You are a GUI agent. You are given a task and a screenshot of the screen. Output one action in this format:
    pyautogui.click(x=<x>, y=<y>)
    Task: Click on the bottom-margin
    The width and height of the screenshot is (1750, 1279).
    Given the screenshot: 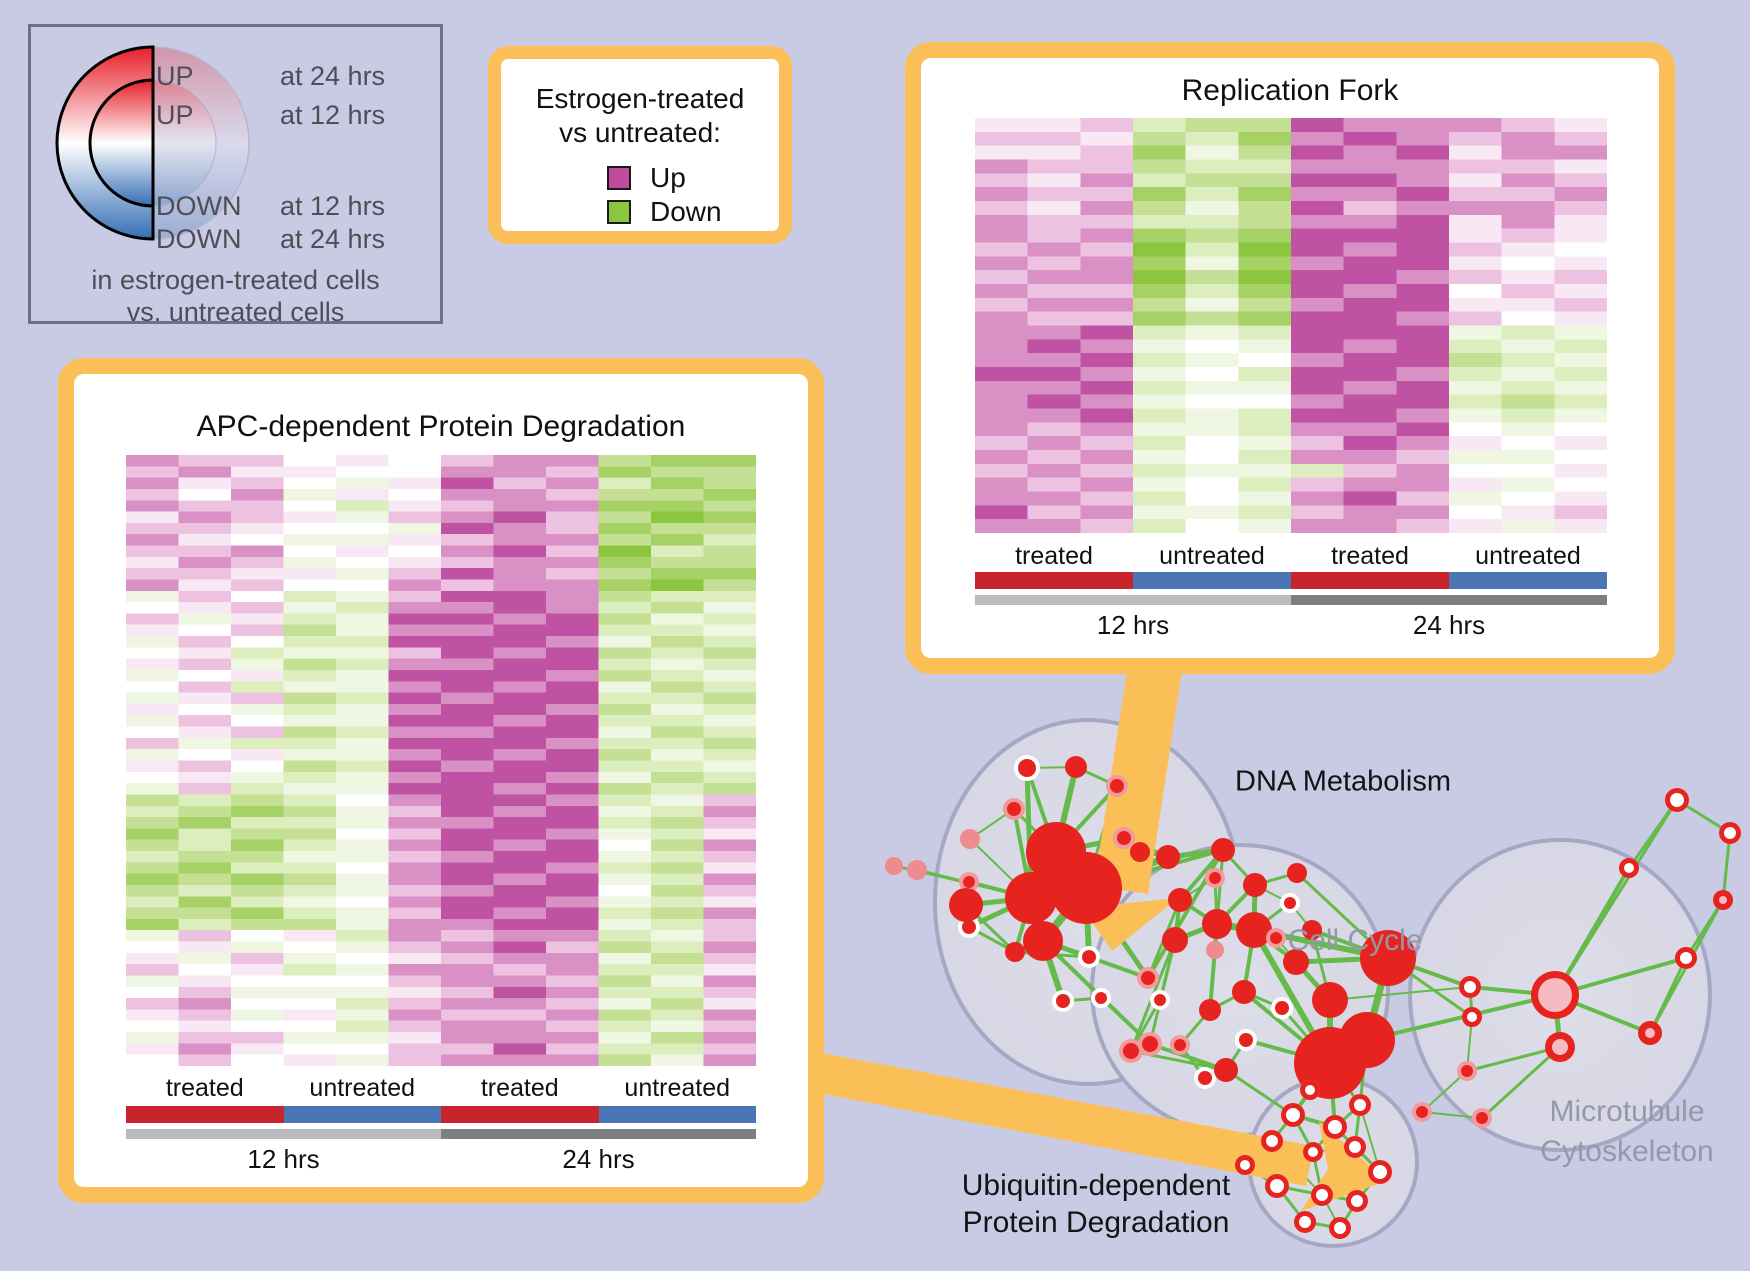 What is the action you would take?
    pyautogui.click(x=875, y=1275)
    